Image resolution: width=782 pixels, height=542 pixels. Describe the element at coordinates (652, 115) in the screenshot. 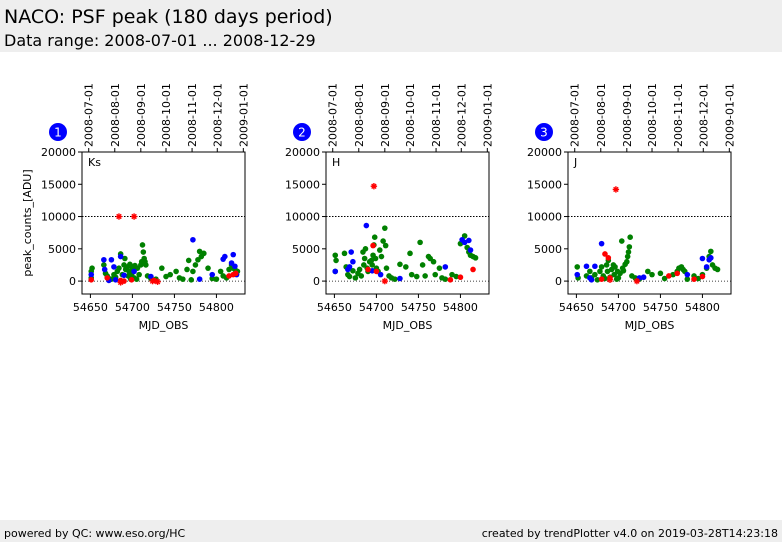

I see `date-tick-label: 2008-10-01` at that location.